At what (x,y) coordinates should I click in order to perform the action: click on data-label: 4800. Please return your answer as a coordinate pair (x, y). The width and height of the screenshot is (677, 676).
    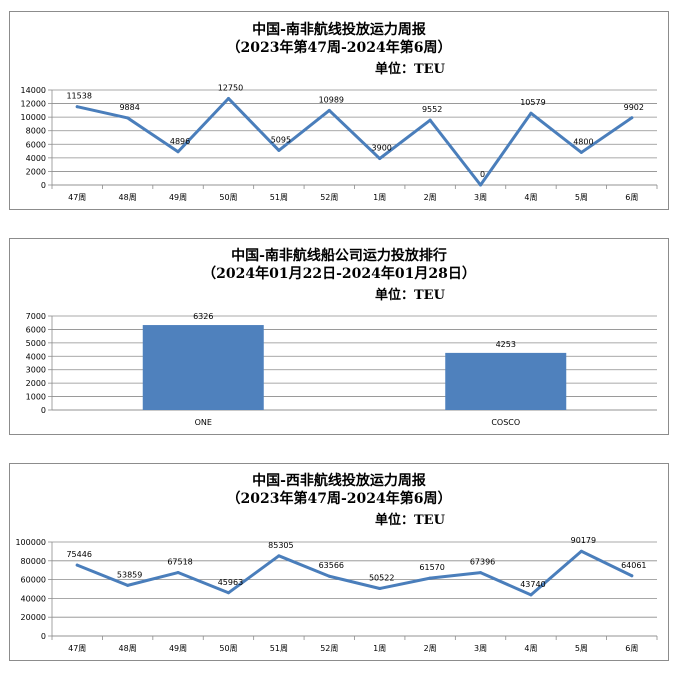
    Looking at the image, I should click on (583, 141).